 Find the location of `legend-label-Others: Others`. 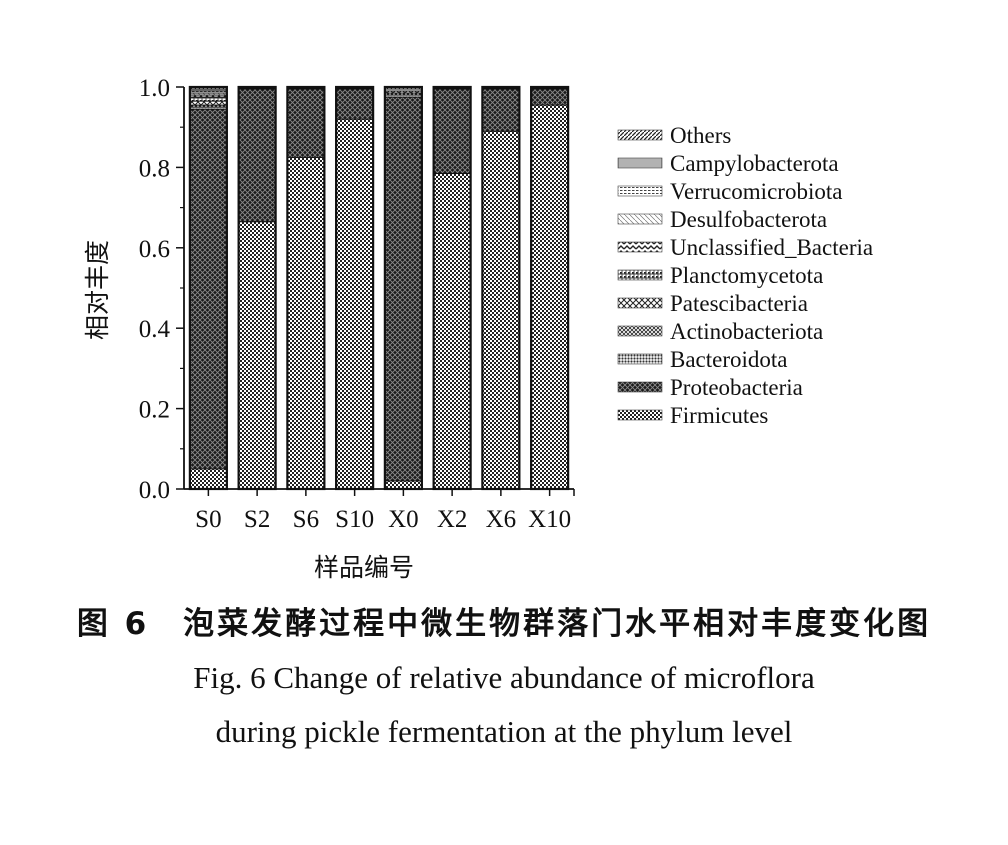

legend-label-Others: Others is located at coordinates (700, 135).